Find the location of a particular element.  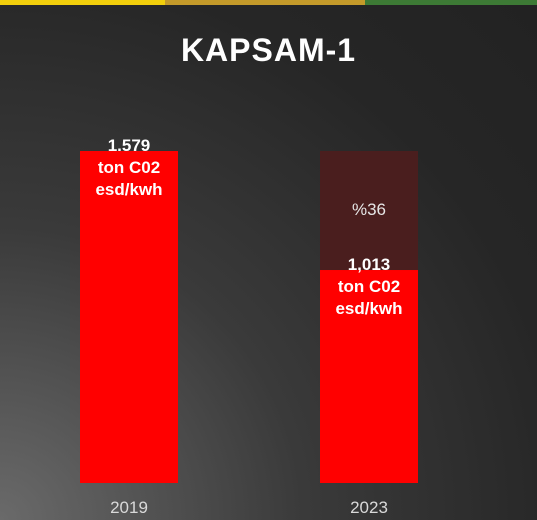

annotation: %36 is located at coordinates (369, 209).